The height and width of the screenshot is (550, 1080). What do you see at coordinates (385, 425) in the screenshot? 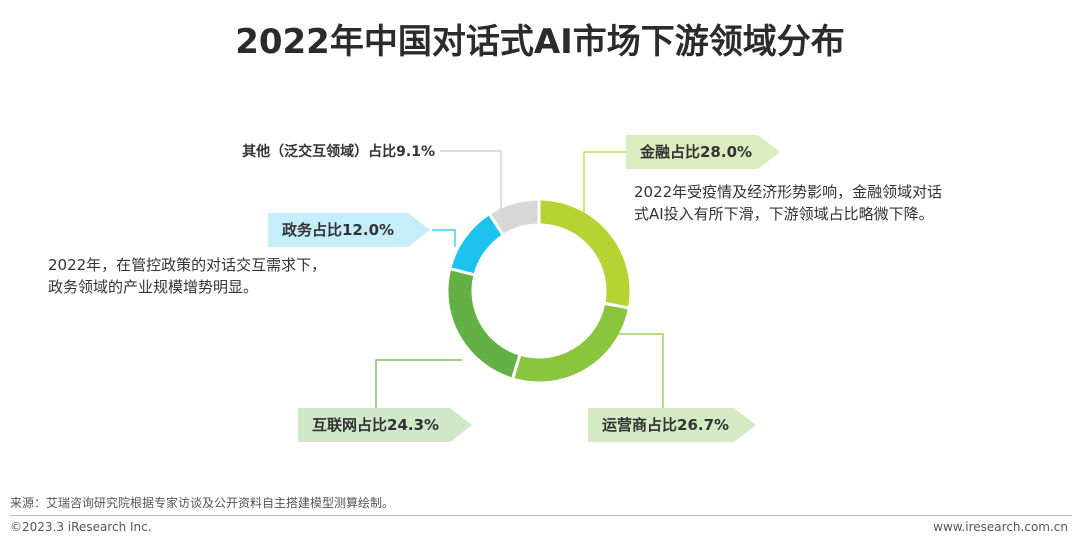
I see `callout-internet: 互联网占比24.3%` at bounding box center [385, 425].